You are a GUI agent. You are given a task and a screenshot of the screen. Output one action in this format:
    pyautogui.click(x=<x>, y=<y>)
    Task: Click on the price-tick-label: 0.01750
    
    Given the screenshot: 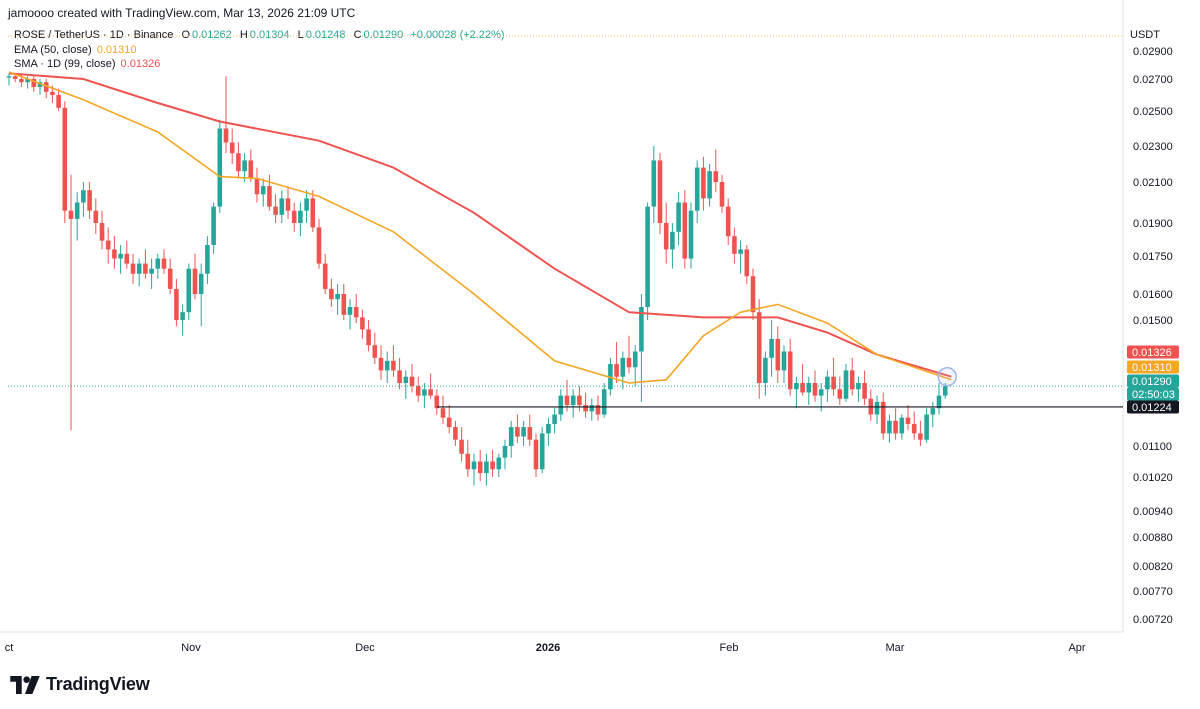 What is the action you would take?
    pyautogui.click(x=1153, y=257)
    